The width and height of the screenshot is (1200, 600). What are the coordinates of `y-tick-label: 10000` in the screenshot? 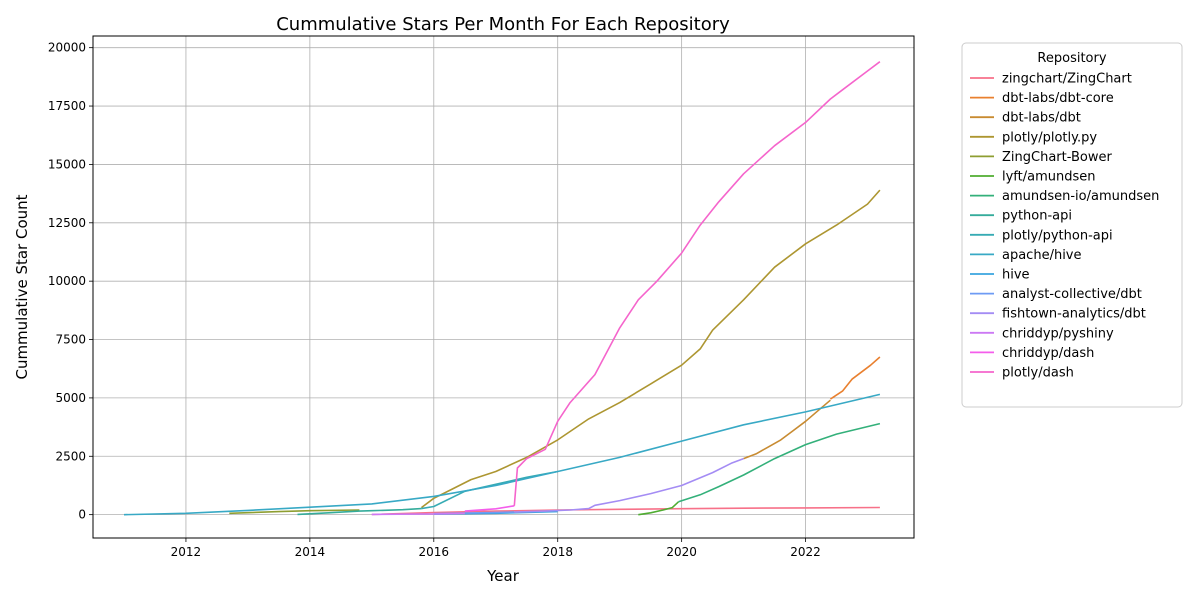 It's located at (67, 281).